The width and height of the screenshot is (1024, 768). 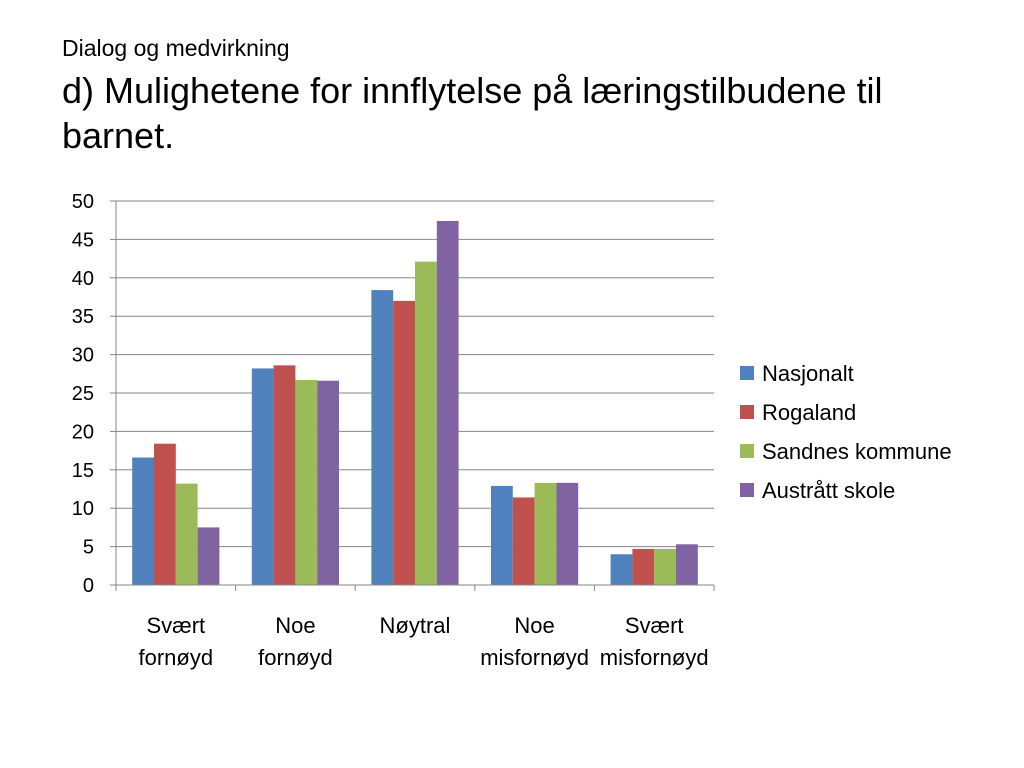 What do you see at coordinates (415, 625) in the screenshot?
I see `x-category-label: Nøytral` at bounding box center [415, 625].